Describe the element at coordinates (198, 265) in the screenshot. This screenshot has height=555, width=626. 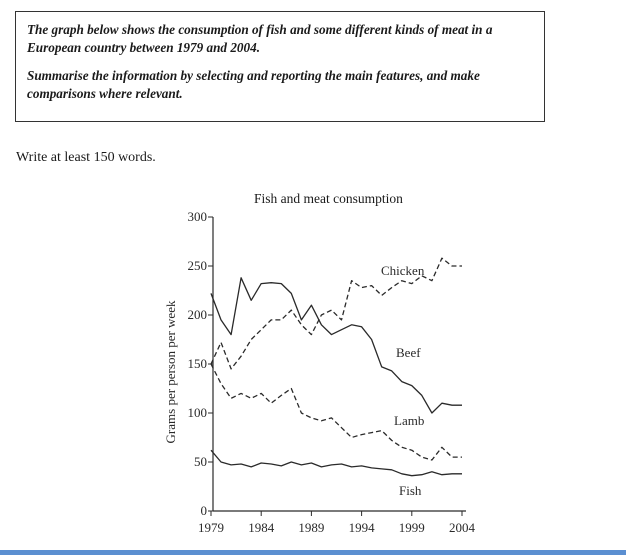
I see `y-tick-label: 250` at that location.